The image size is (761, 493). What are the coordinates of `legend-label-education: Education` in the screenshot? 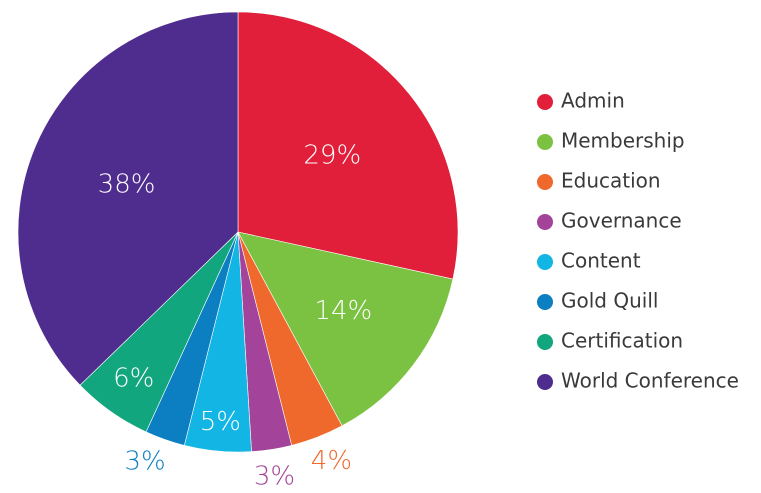 It's located at (611, 181).